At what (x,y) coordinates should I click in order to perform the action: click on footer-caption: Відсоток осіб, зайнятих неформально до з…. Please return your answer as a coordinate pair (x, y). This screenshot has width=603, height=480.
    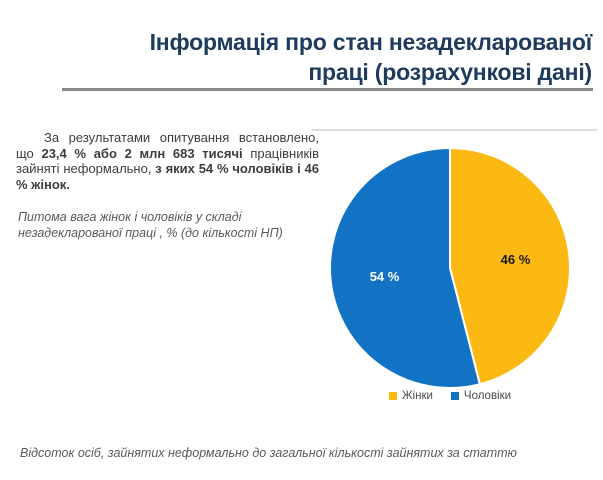
    Looking at the image, I should click on (268, 453).